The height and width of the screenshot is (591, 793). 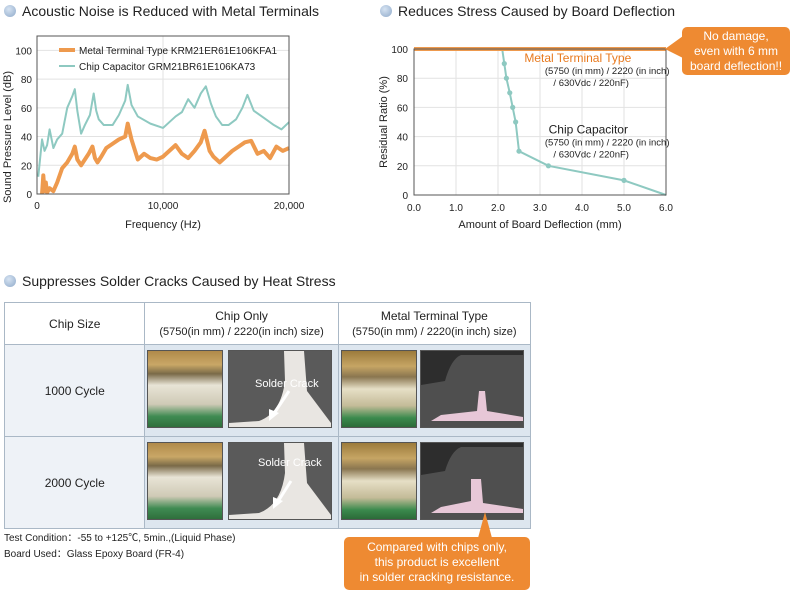 I want to click on solder-crack-label-2000: Solder Crack, so click(x=290, y=463).